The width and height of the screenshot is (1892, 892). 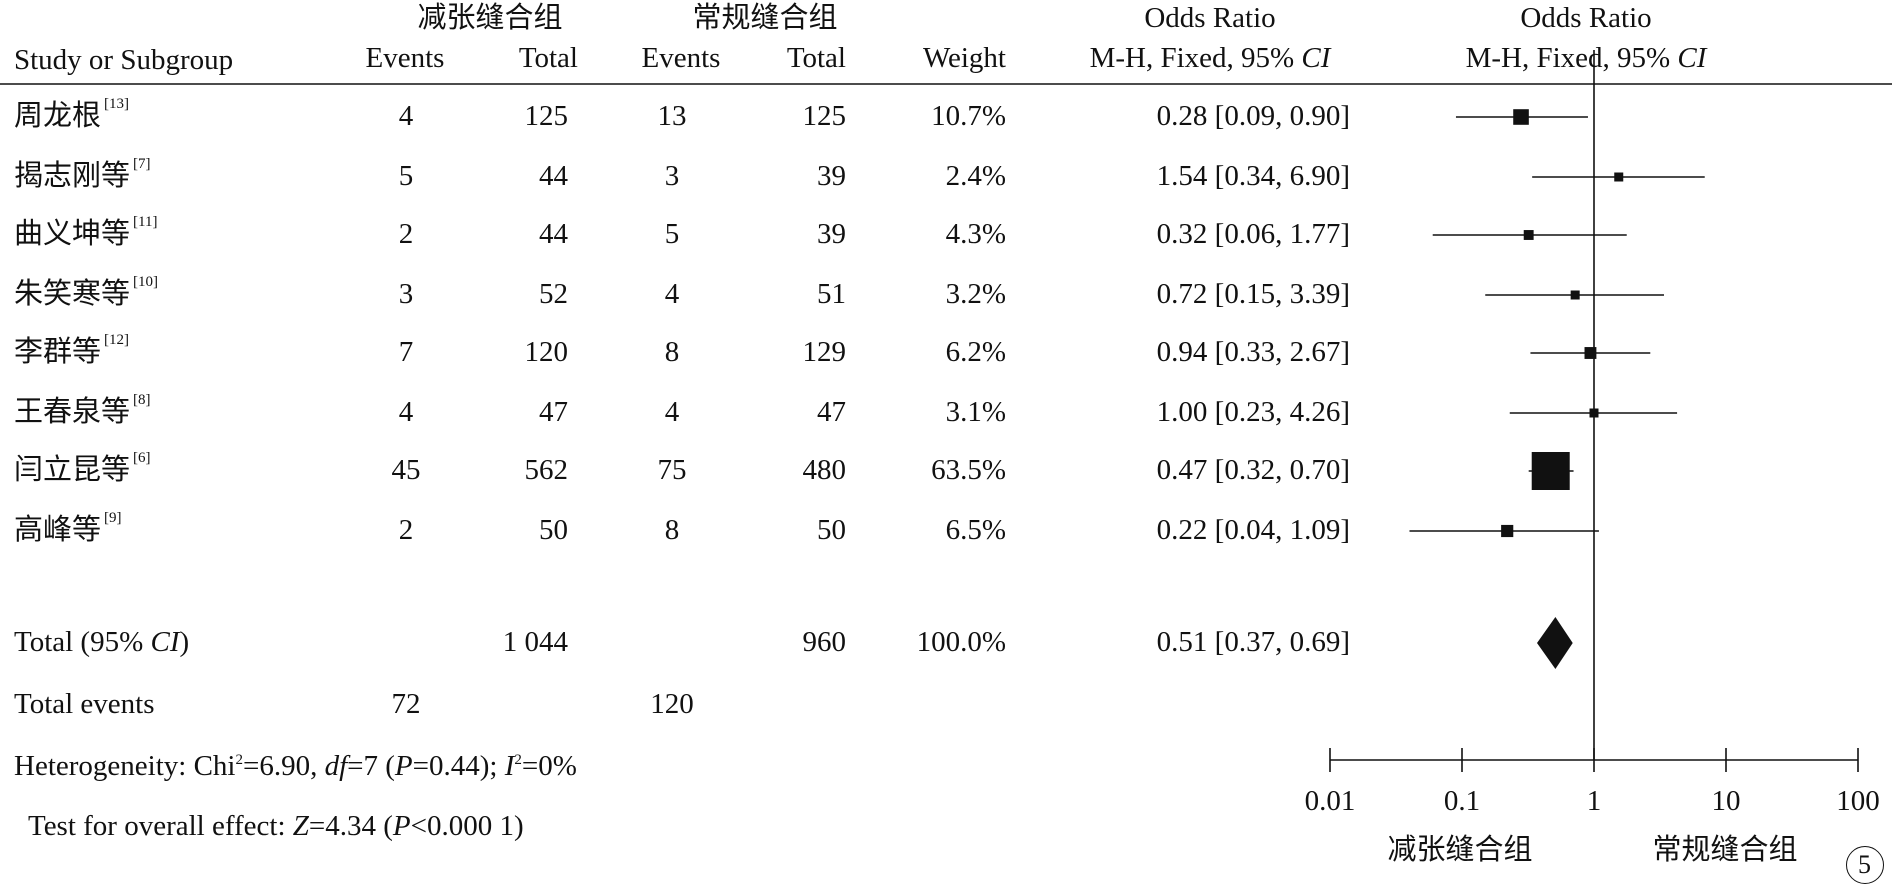 What do you see at coordinates (961, 642) in the screenshot?
I see `total-weight: 100.0%` at bounding box center [961, 642].